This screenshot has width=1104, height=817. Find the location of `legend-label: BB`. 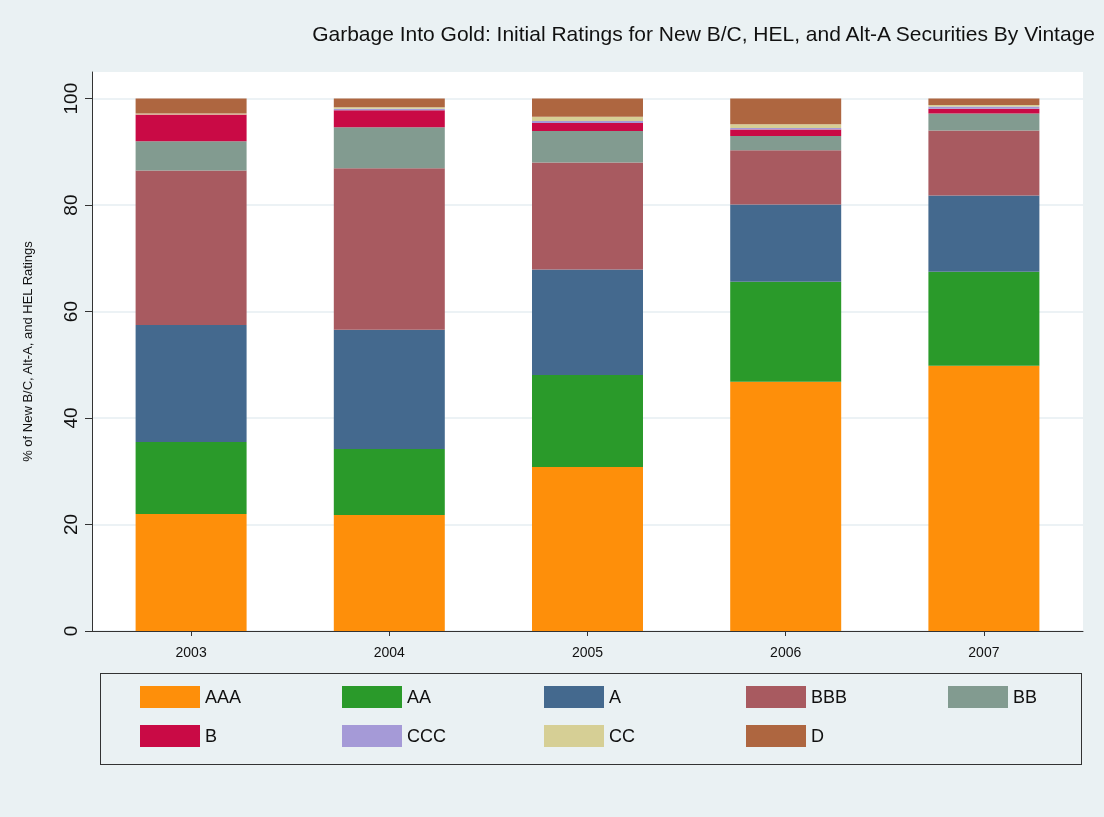

legend-label: BB is located at coordinates (1025, 697).